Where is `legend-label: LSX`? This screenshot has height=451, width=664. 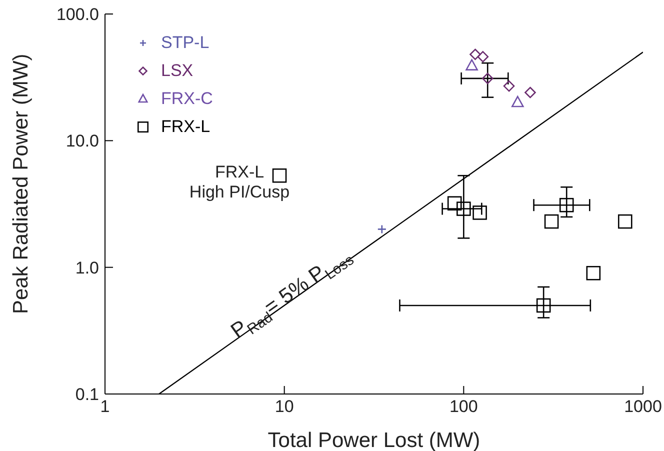 legend-label: LSX is located at coordinates (177, 71).